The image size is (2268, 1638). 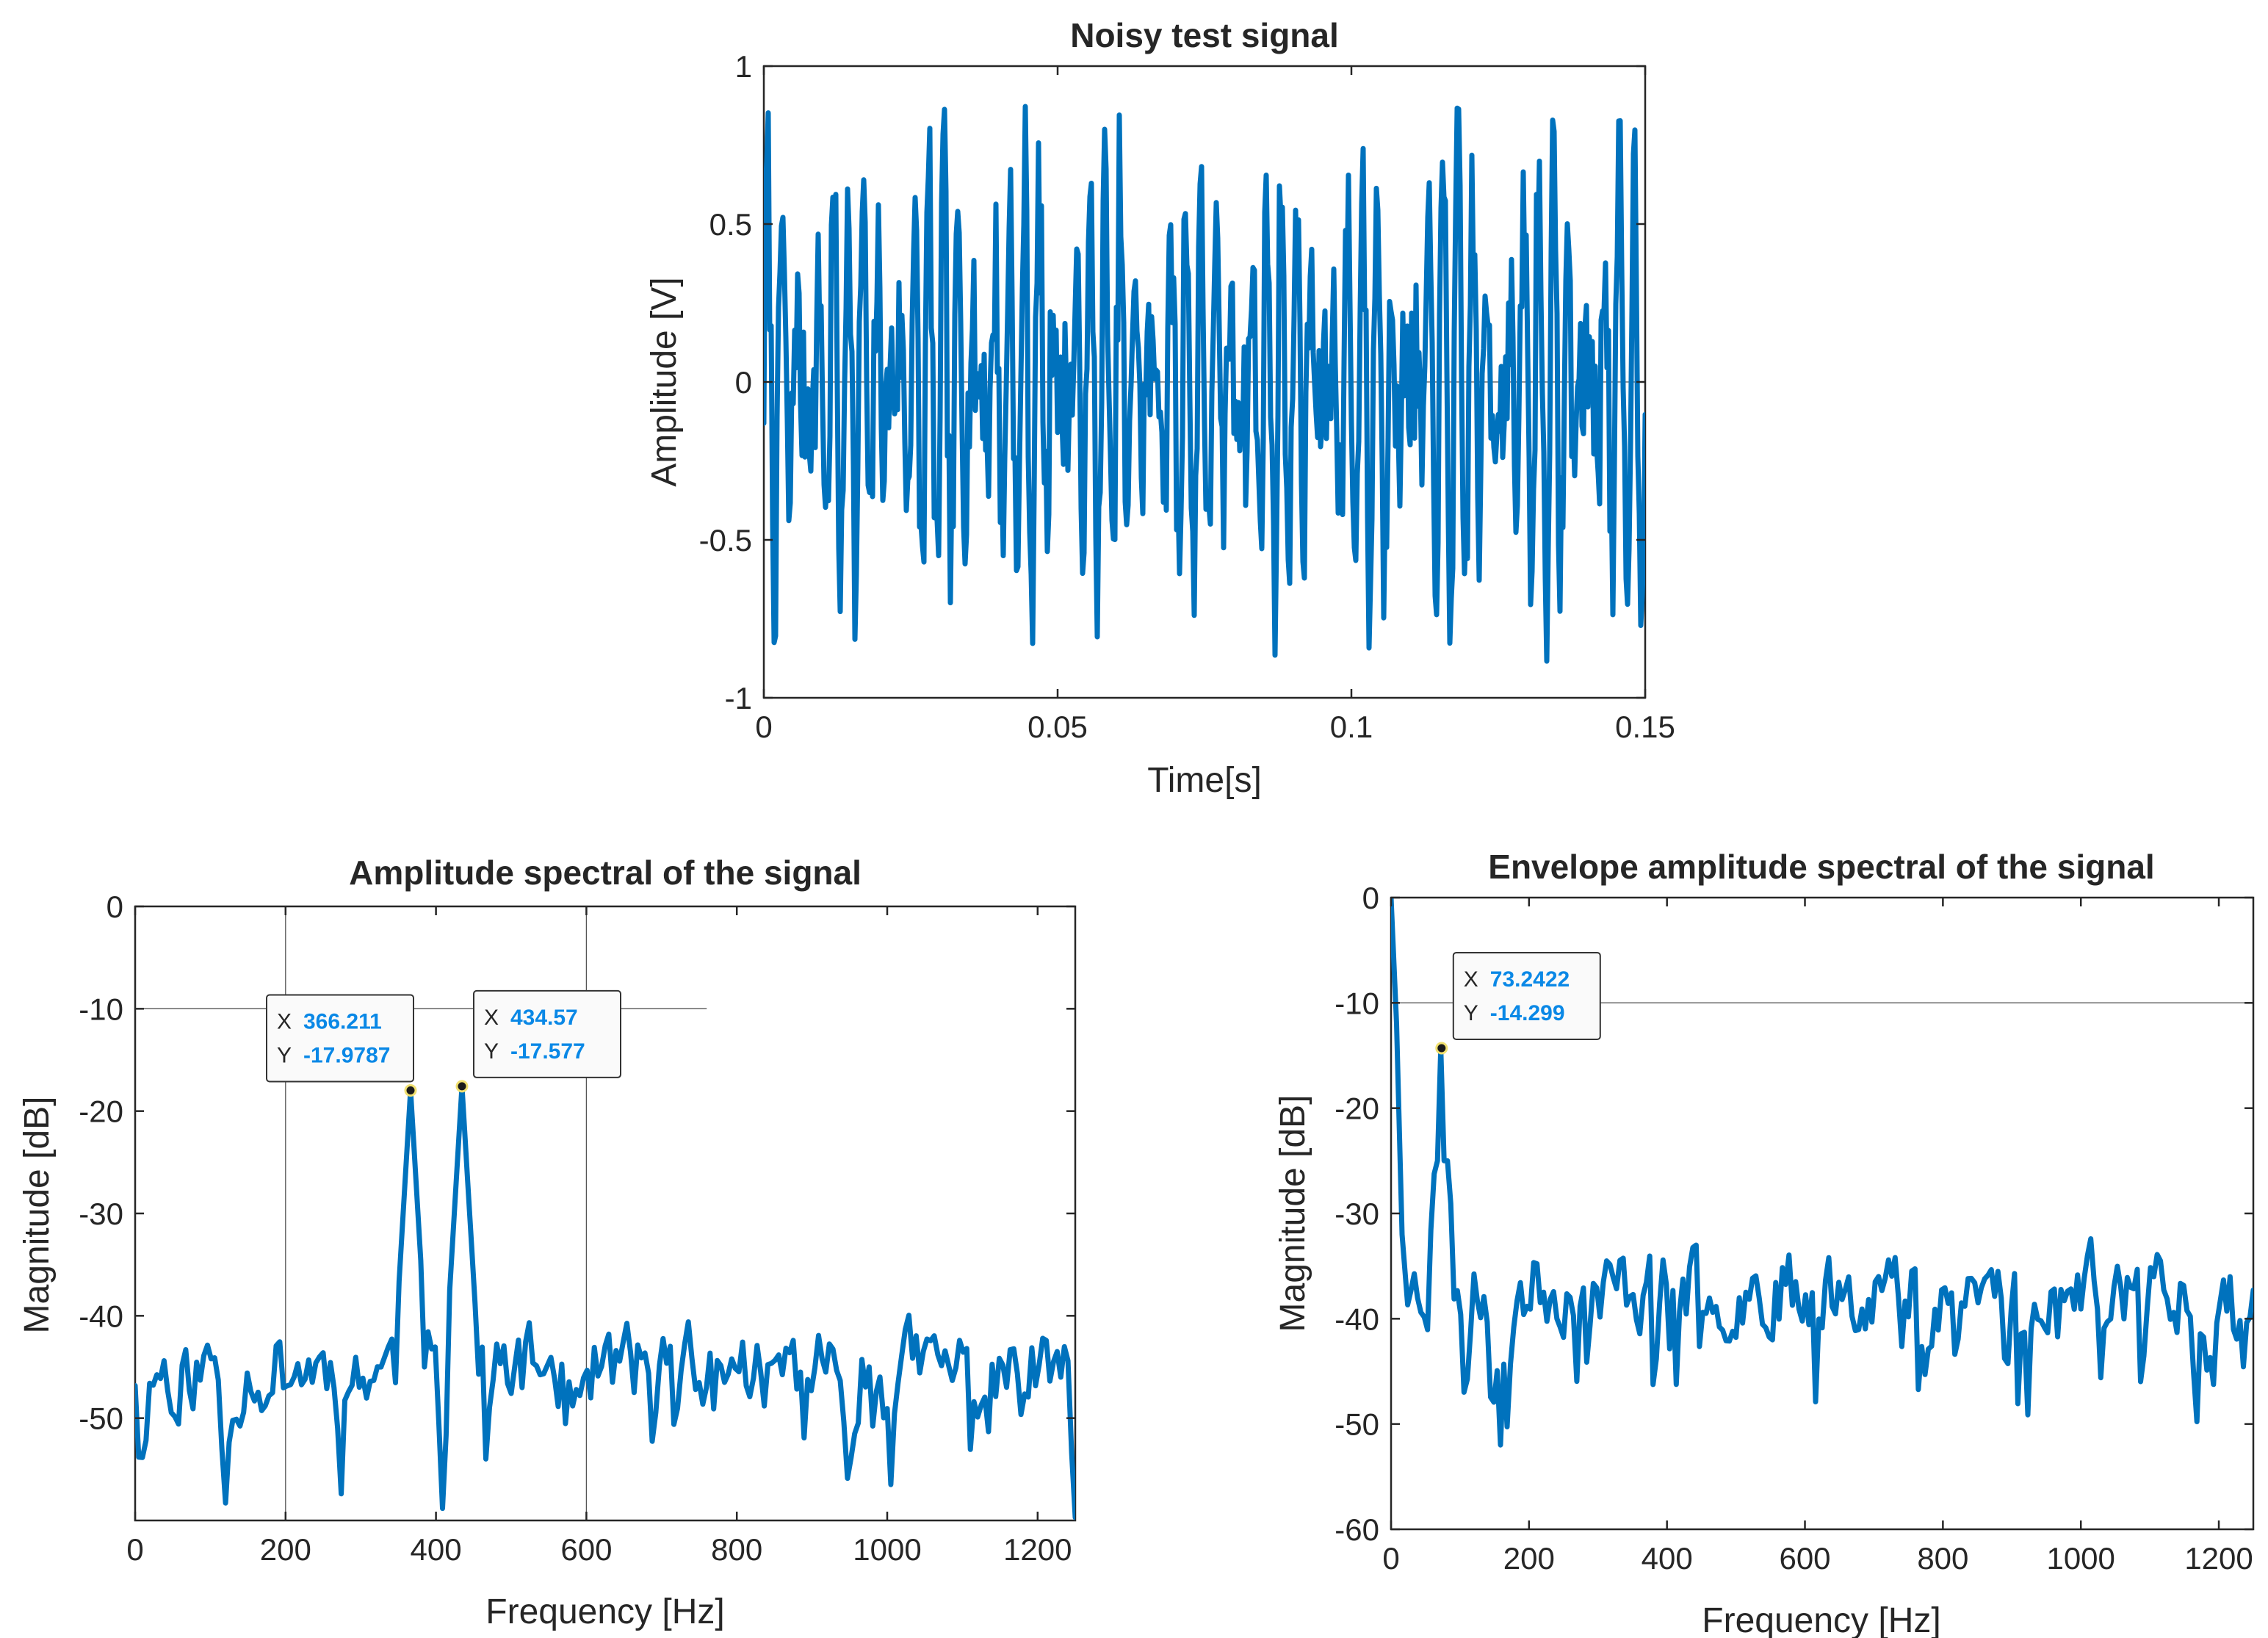 I want to click on y-tick-labels: 0 -10 -20 -30 -40 -50, so click(x=101, y=1163).